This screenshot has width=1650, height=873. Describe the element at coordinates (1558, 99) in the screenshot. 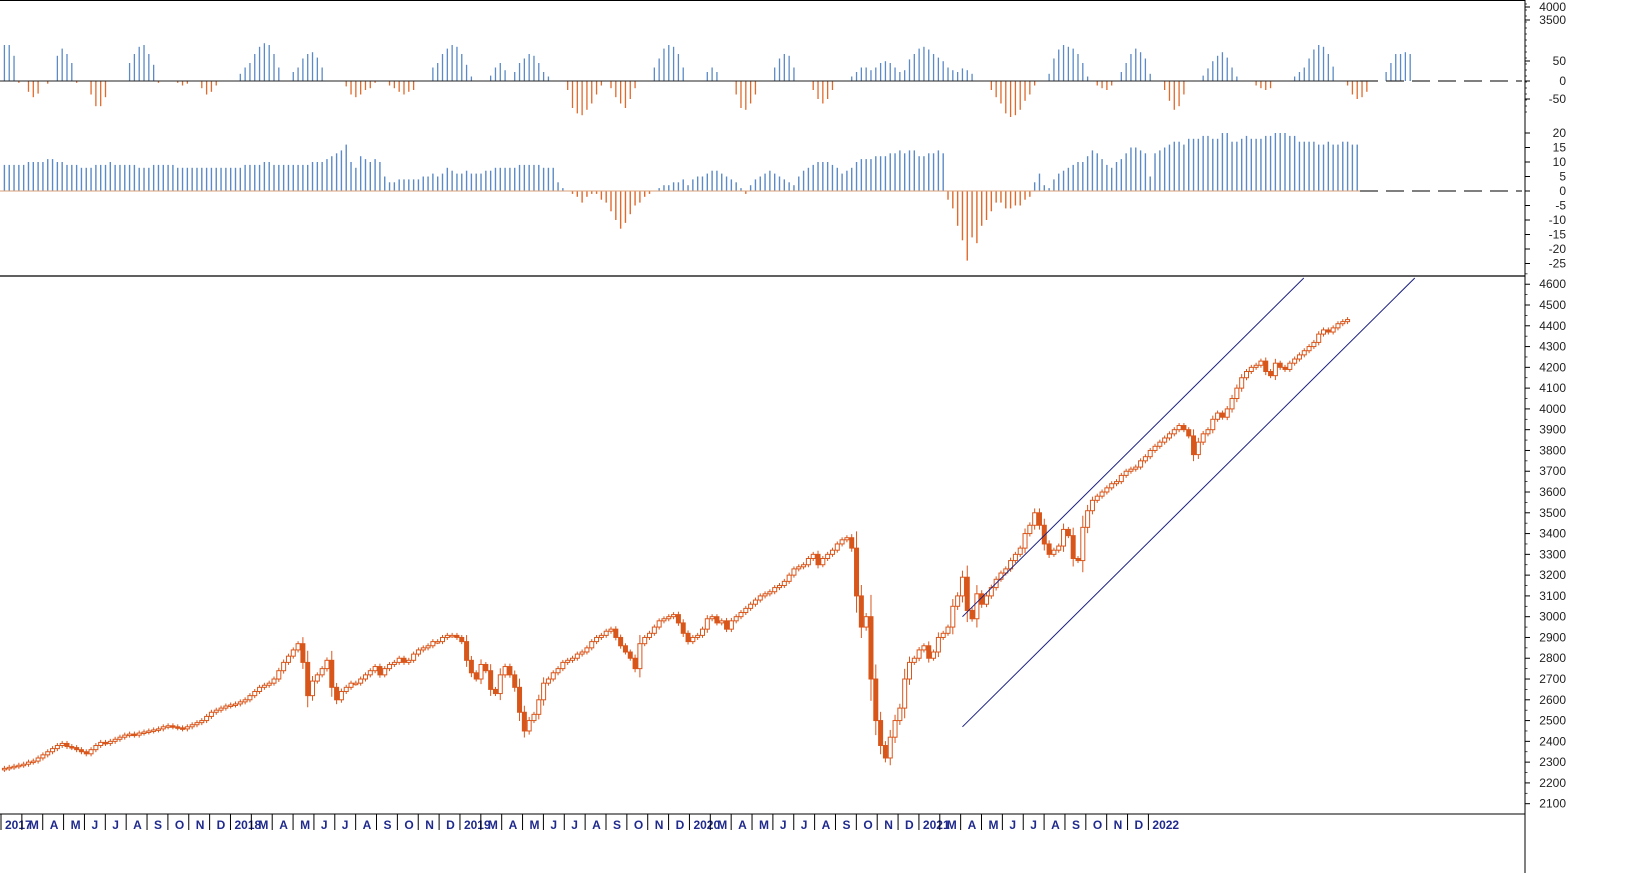

I see `osc-tick-label: -50` at that location.